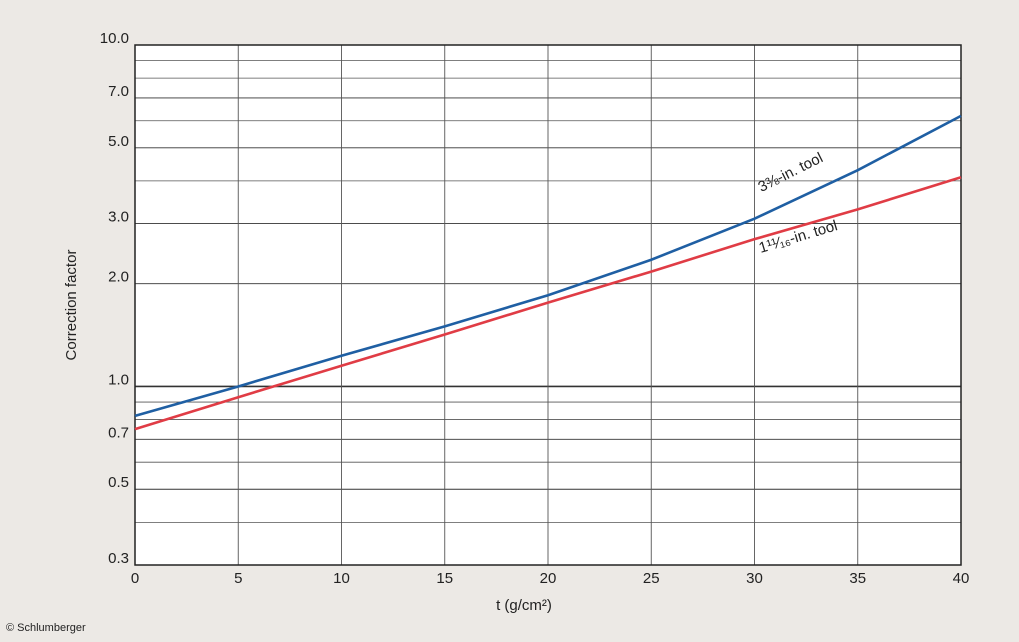 This screenshot has height=642, width=1019. I want to click on y-tick-label: 1.0, so click(118, 379).